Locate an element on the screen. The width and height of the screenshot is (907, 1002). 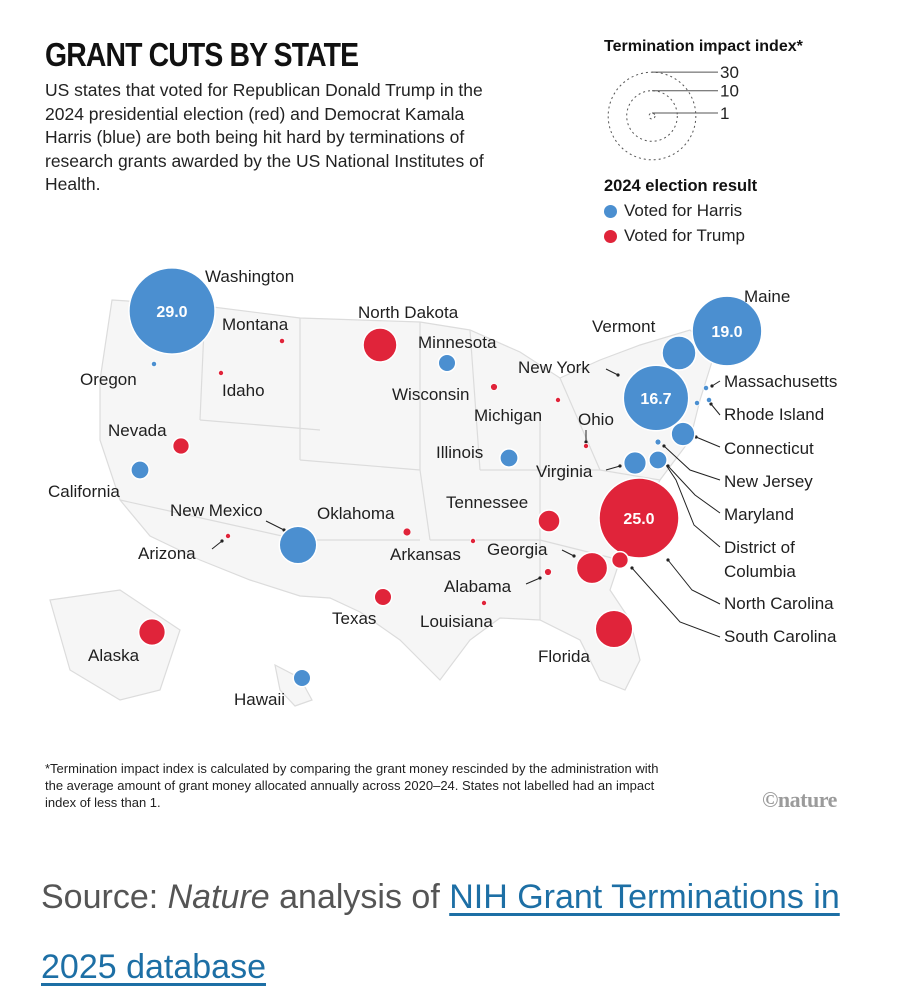
leader-tip-new-jersey is located at coordinates (664, 446).